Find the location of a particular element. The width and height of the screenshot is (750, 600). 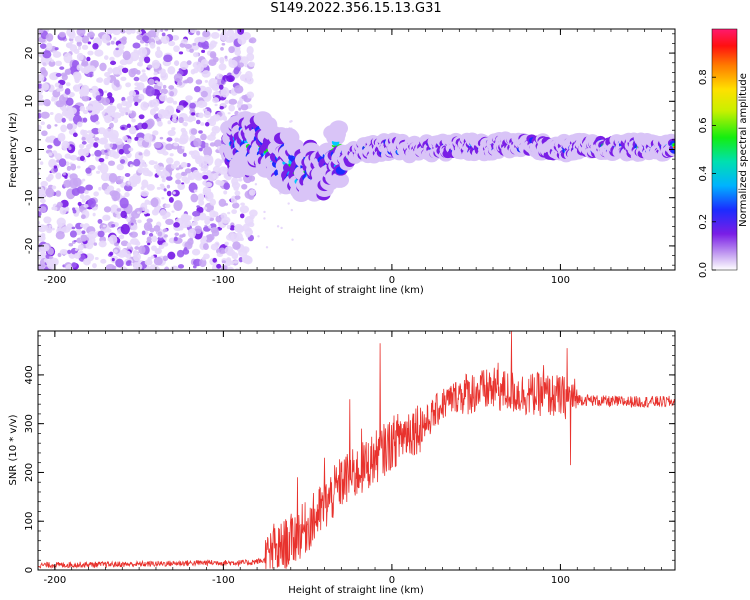

colorbar-tick-label: 0.2 is located at coordinates (703, 222).